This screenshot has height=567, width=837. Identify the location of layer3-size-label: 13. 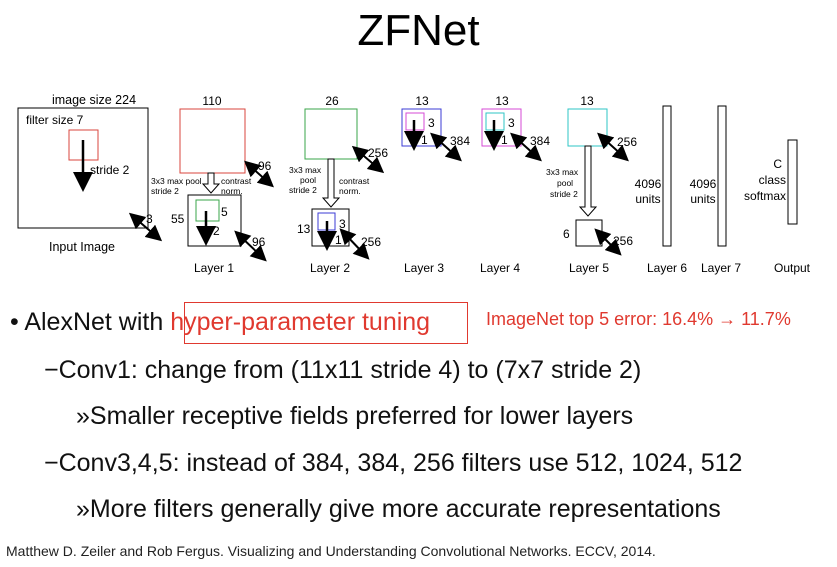
(422, 101).